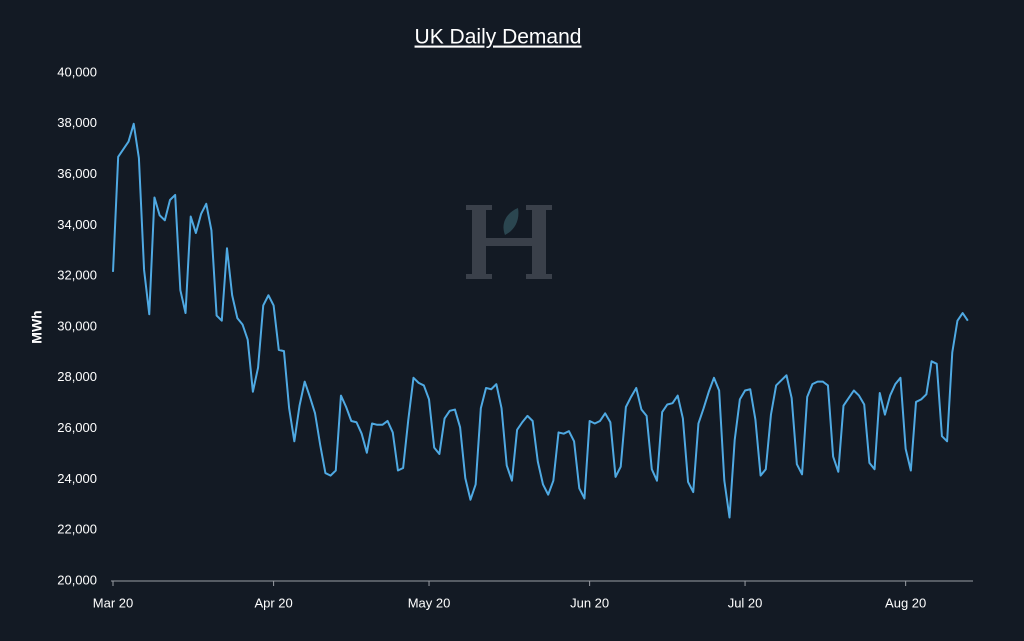 The image size is (1024, 641). I want to click on y-tick-label: 38,000, so click(77, 122).